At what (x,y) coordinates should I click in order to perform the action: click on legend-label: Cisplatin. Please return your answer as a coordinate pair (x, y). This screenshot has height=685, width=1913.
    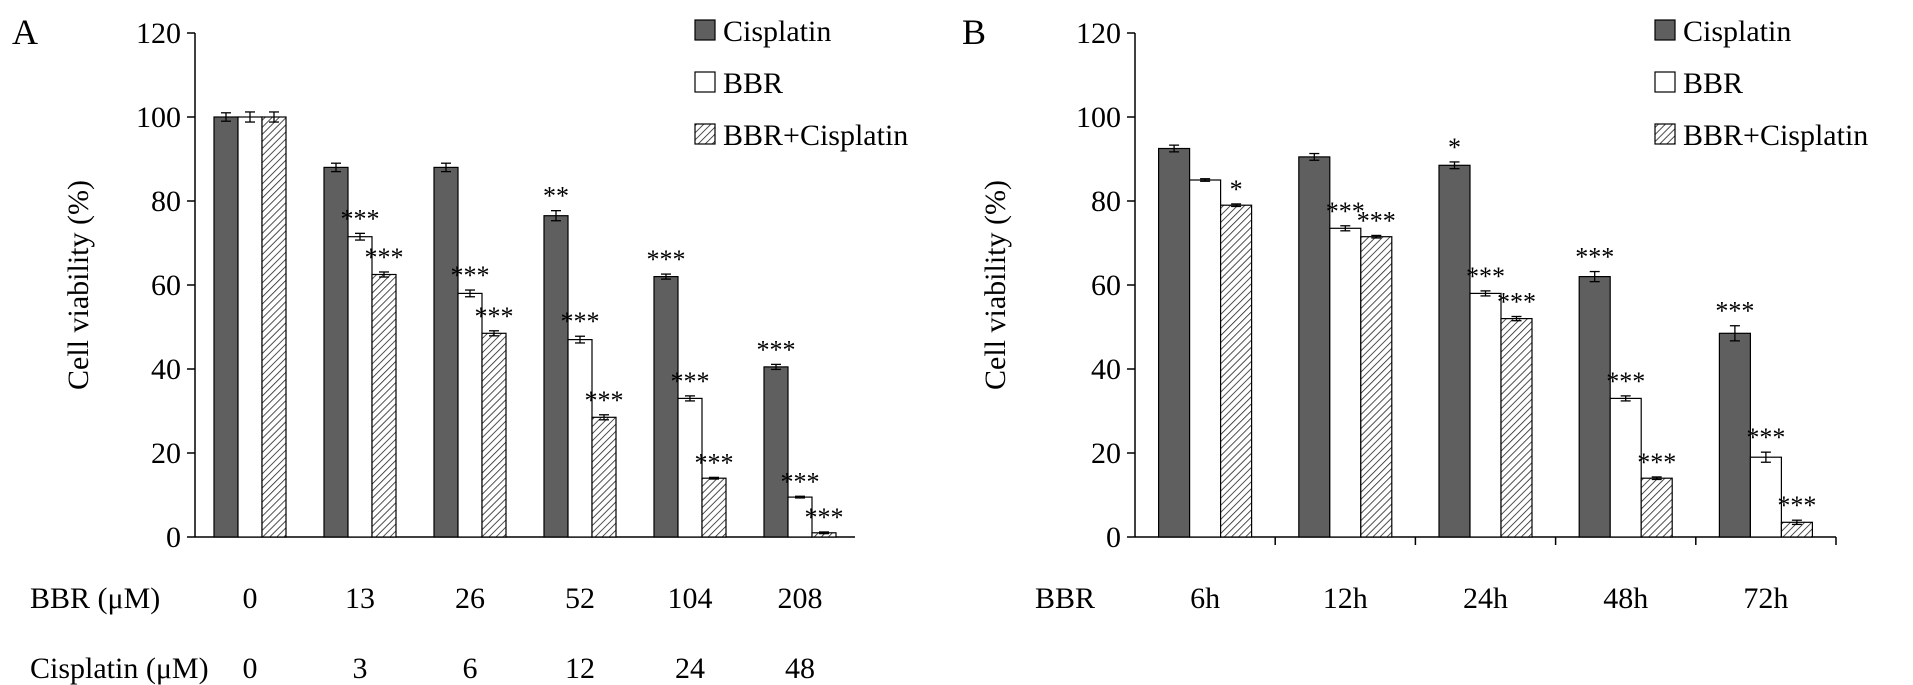
    Looking at the image, I should click on (1737, 31).